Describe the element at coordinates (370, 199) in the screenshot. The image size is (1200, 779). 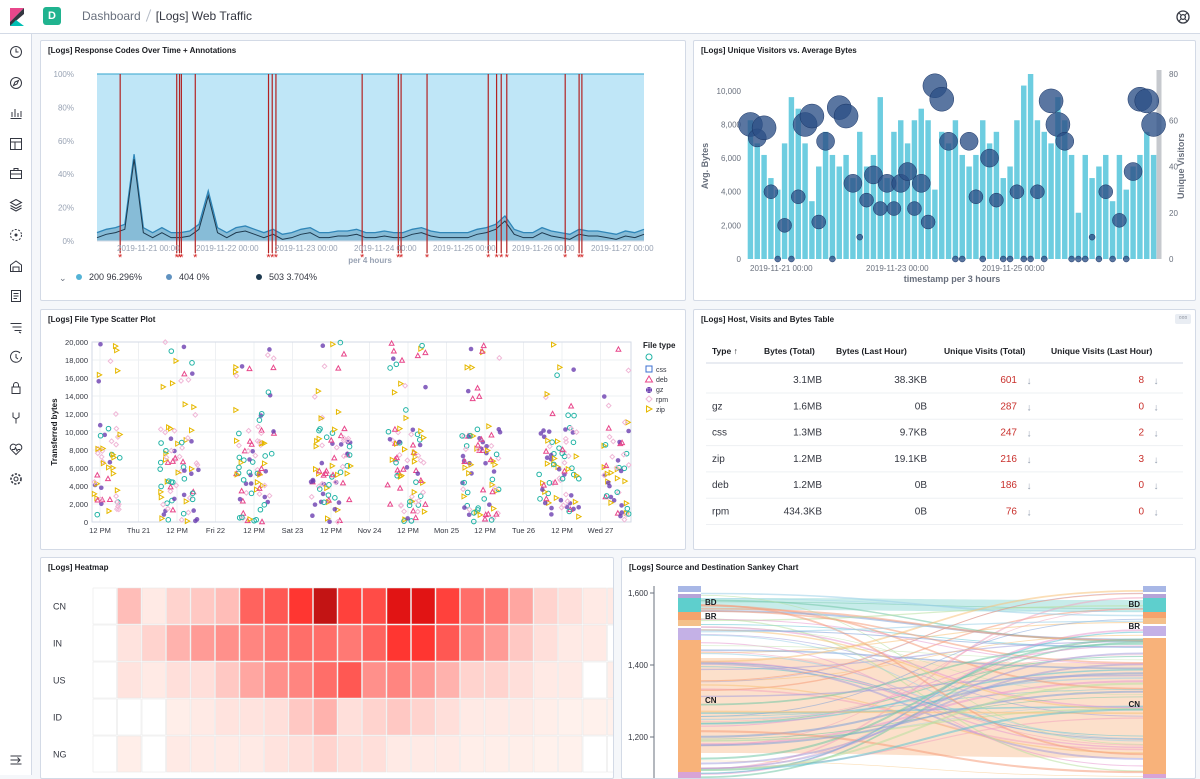
I see `series-404-line` at that location.